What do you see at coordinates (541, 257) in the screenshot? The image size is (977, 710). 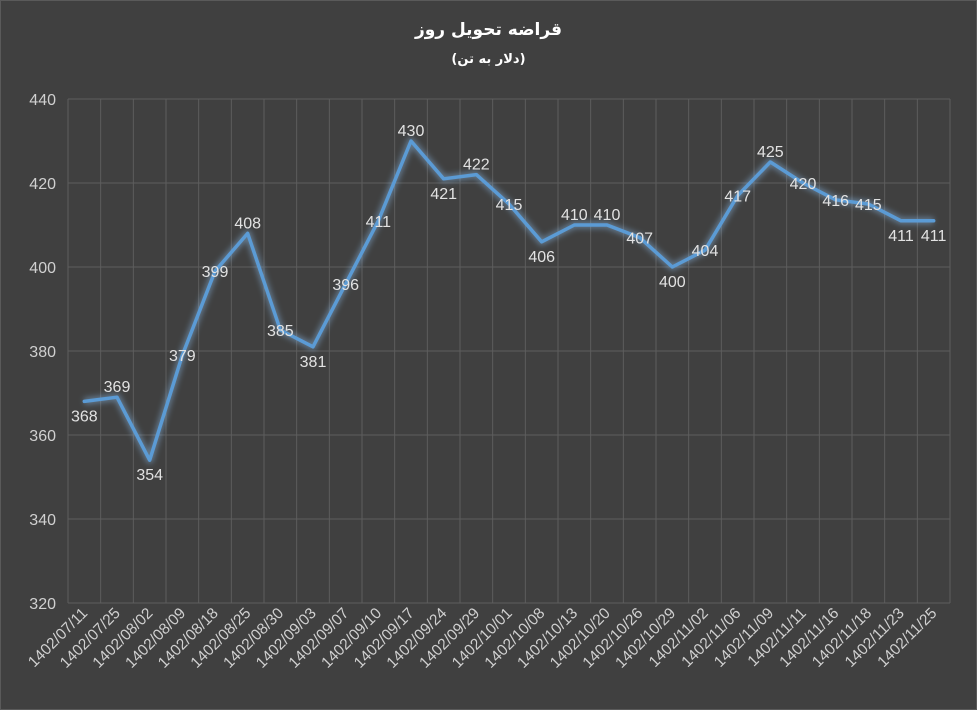 I see `data-label: 406` at bounding box center [541, 257].